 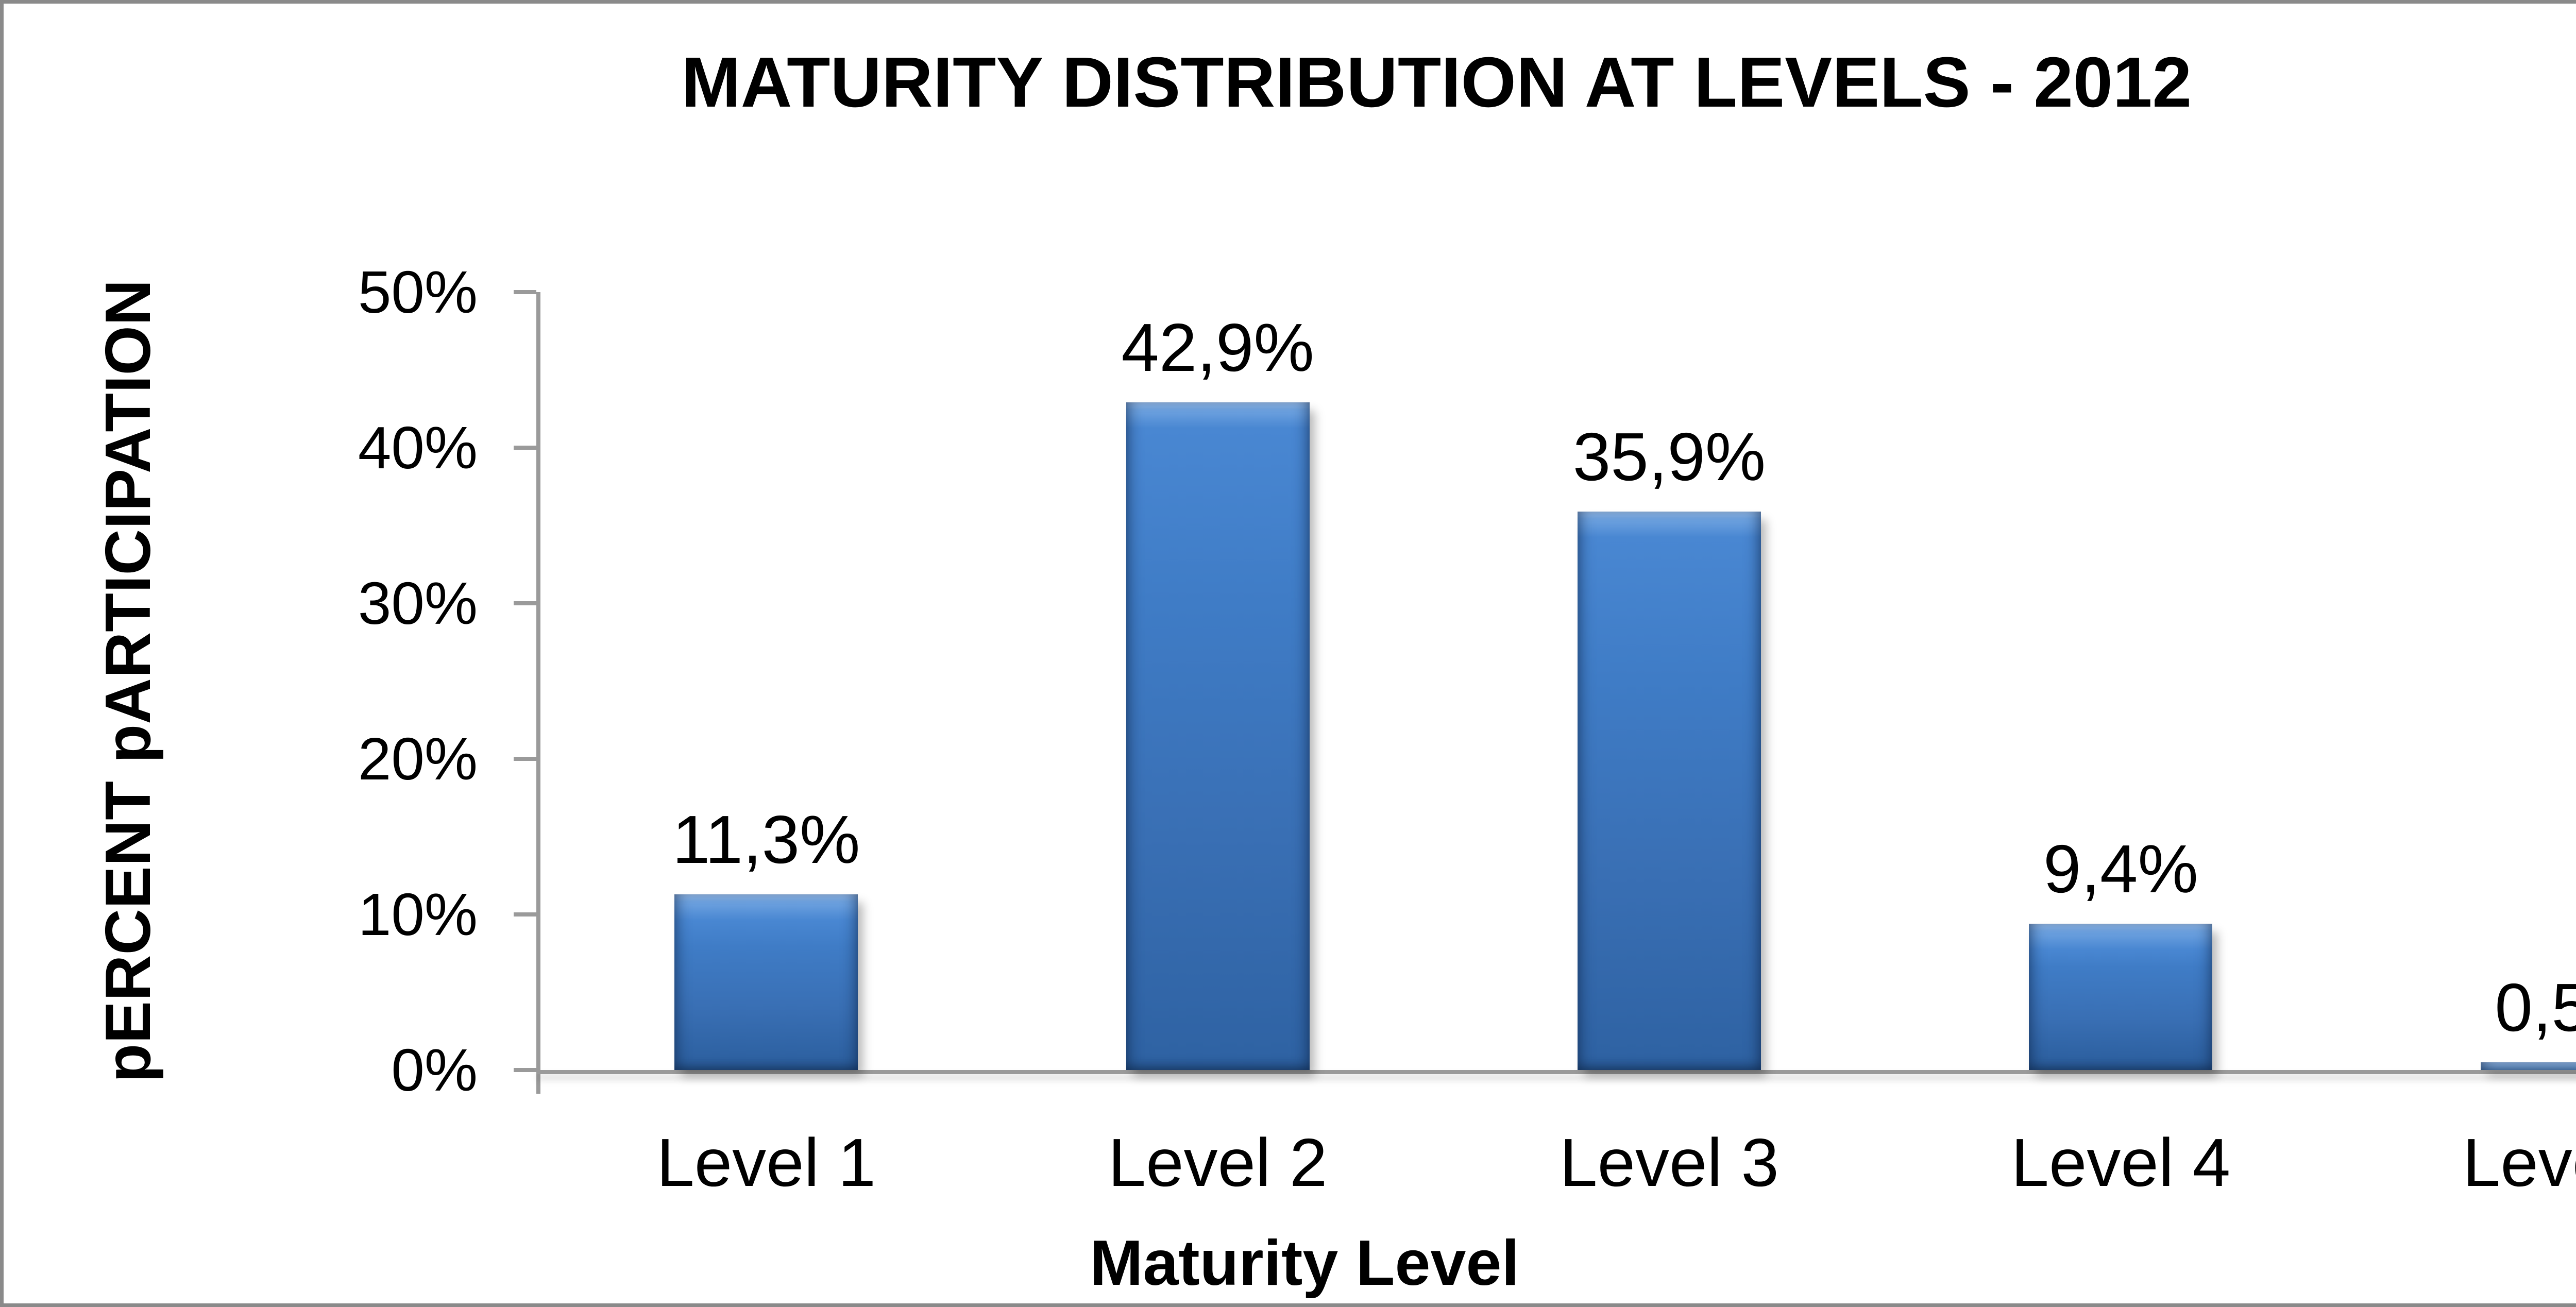 I want to click on data-label-level-3: 35,9%, so click(x=1669, y=456).